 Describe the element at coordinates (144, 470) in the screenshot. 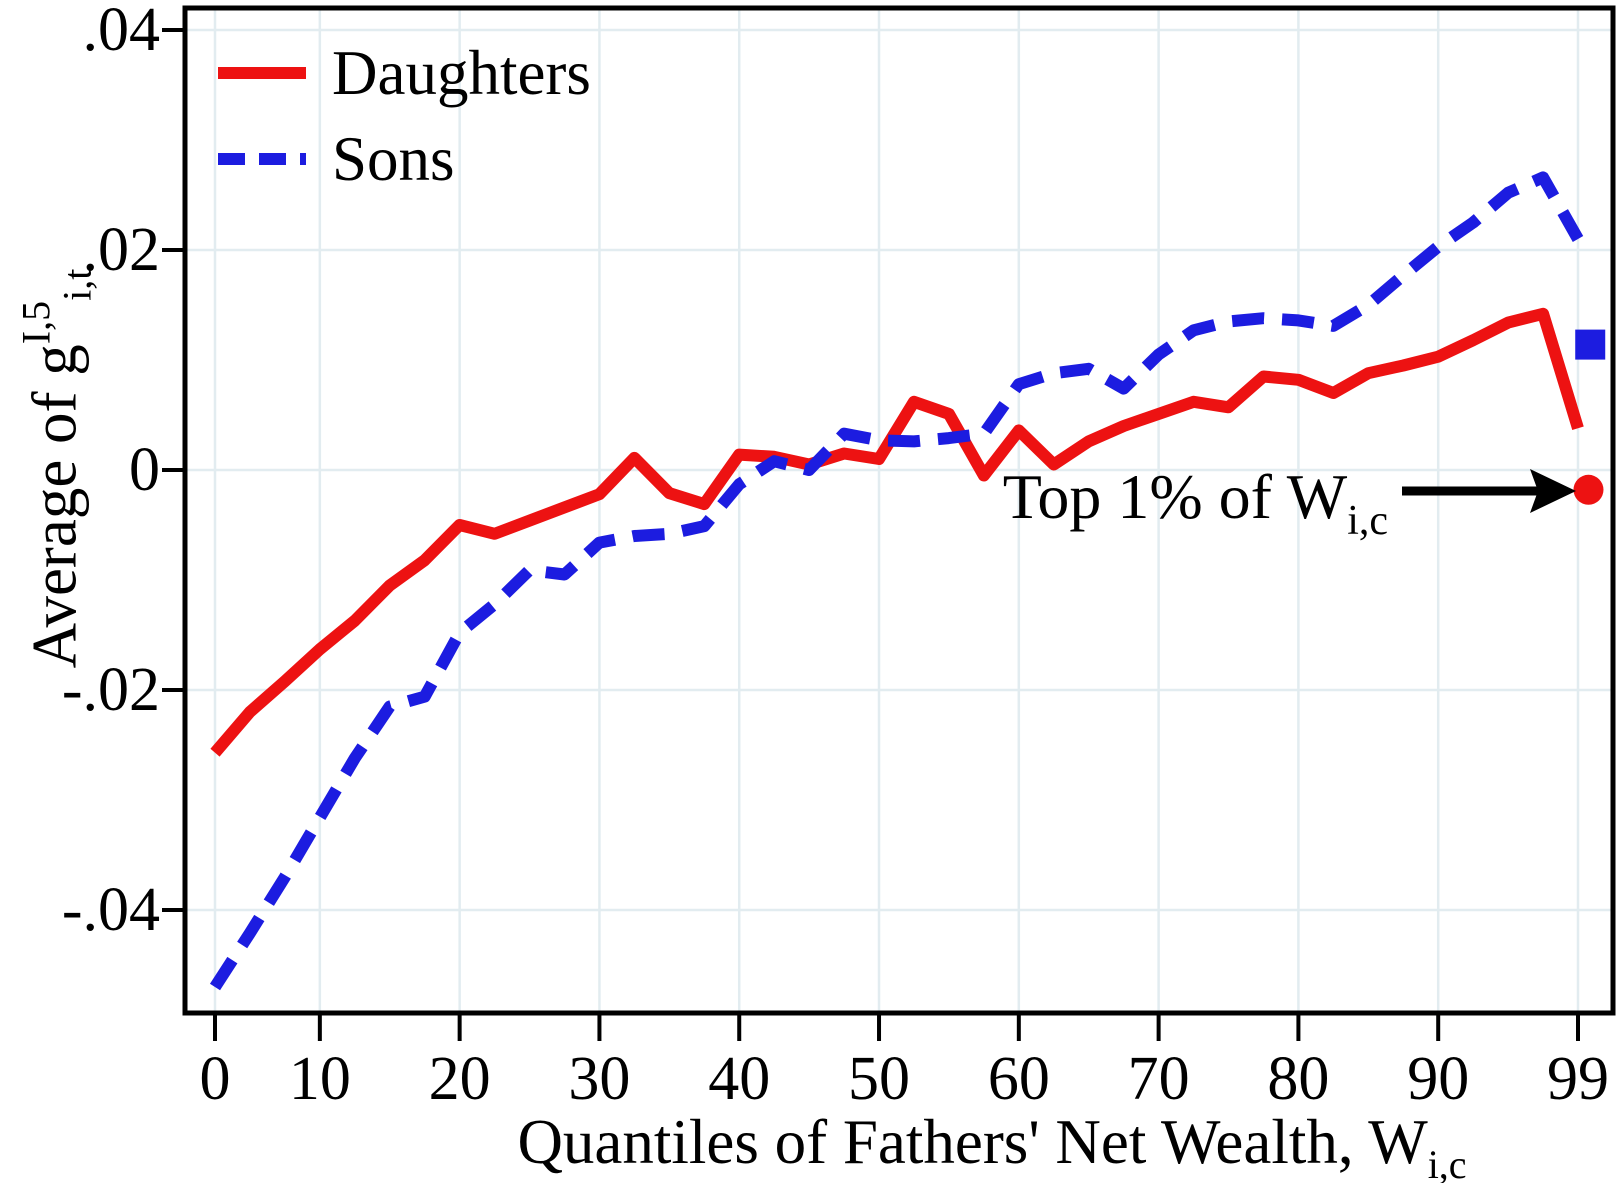

I see `y-tick-label: 0` at that location.